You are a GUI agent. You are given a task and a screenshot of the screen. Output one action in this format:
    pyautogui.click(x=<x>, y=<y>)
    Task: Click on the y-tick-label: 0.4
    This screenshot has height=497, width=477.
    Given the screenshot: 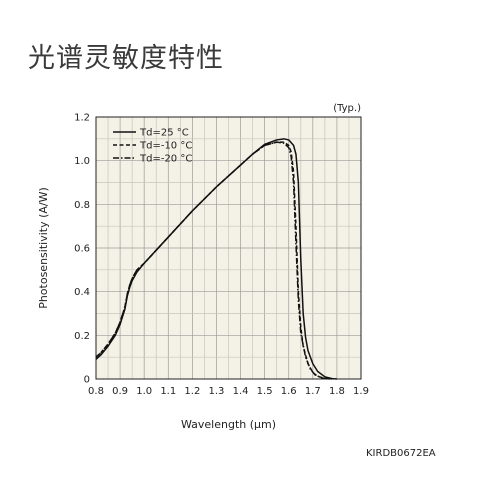 What is the action you would take?
    pyautogui.click(x=82, y=292)
    